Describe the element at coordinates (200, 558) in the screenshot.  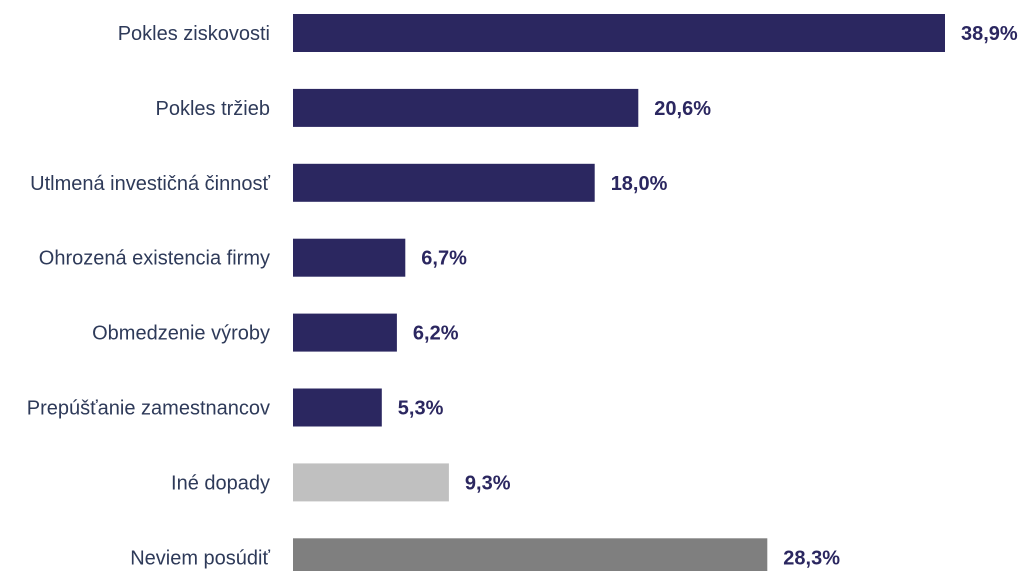
I see `category-label: Neviem posúdiť` at that location.